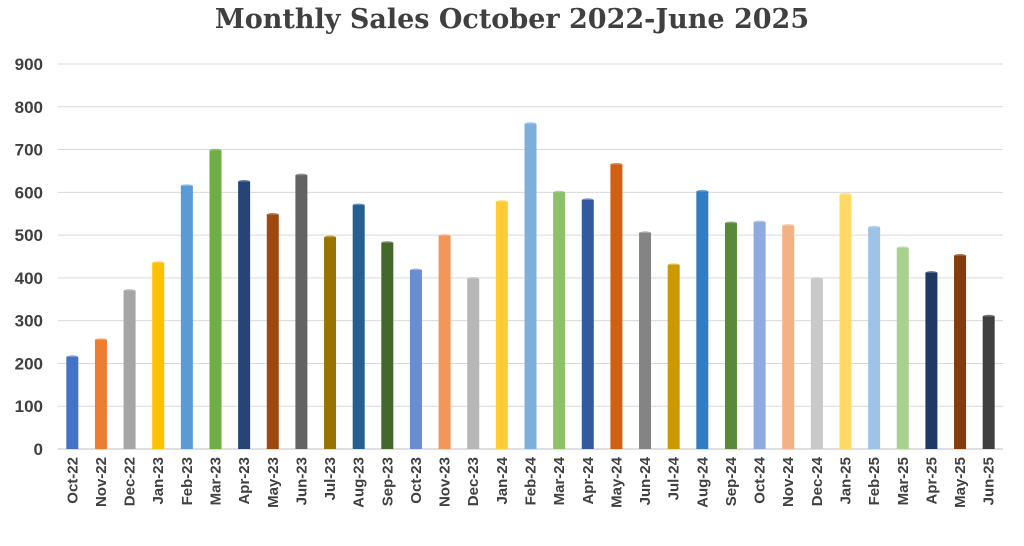 The width and height of the screenshot is (1024, 546). I want to click on x-tick-label: Oct-23, so click(416, 480).